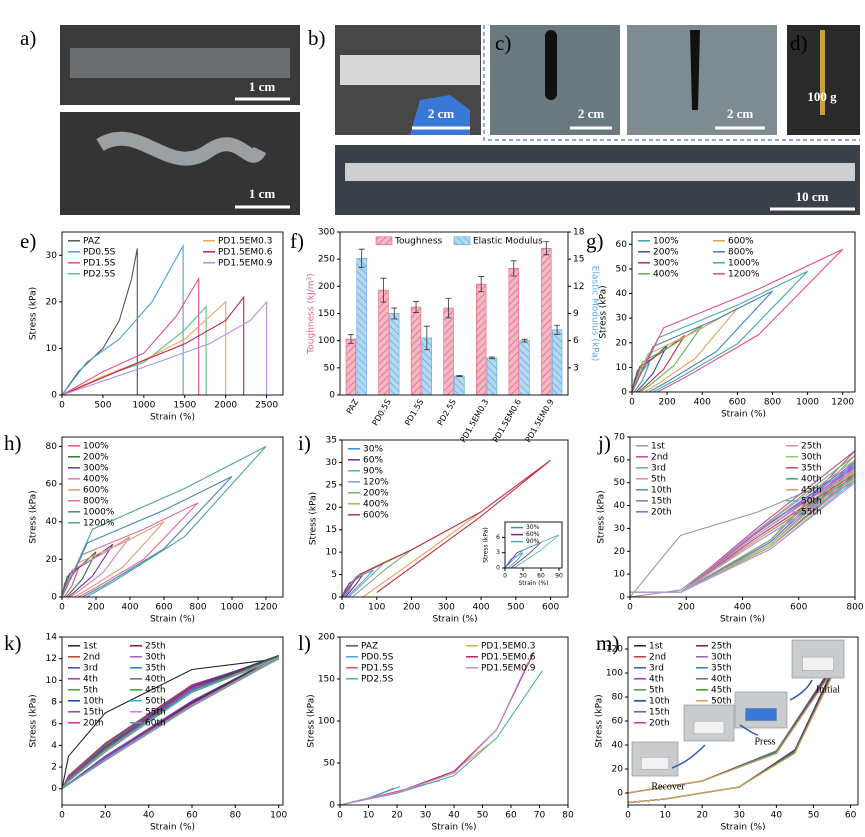  What do you see at coordinates (262, 193) in the screenshot?
I see `scale-label: 1 cm` at bounding box center [262, 193].